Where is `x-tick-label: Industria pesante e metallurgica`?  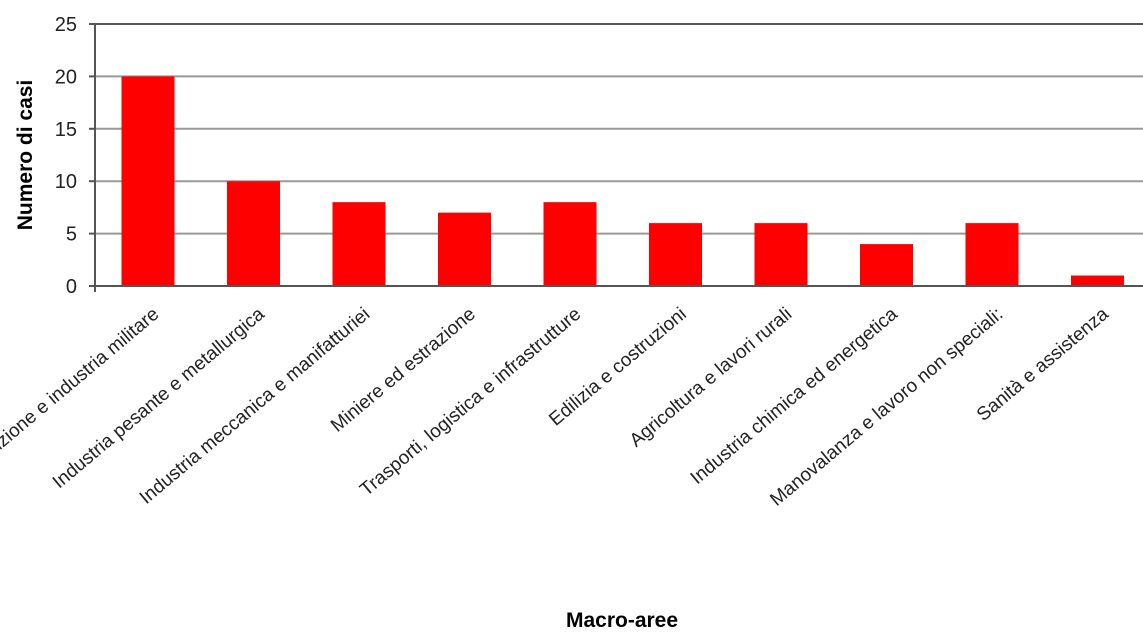 x-tick-label: Industria pesante e metallurgica is located at coordinates (159, 397).